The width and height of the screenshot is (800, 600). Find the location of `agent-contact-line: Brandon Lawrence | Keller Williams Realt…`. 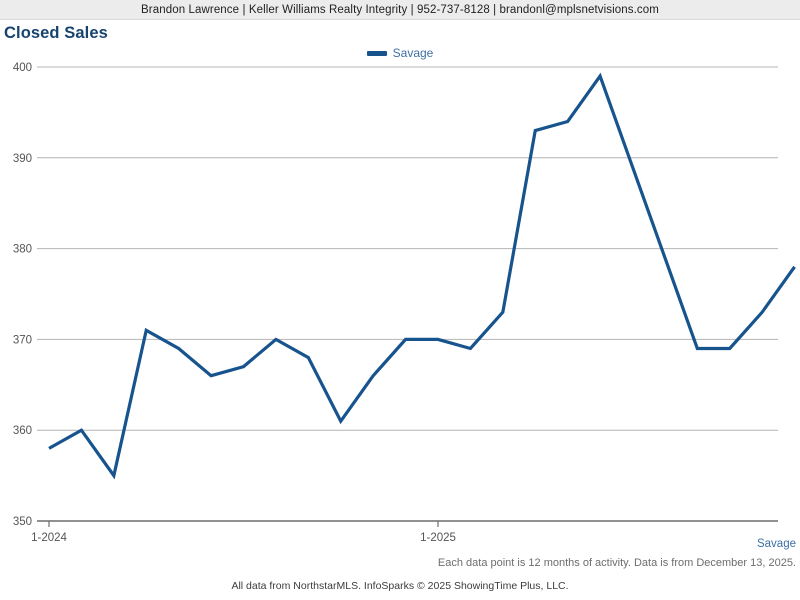

agent-contact-line: Brandon Lawrence | Keller Williams Realt… is located at coordinates (400, 9).